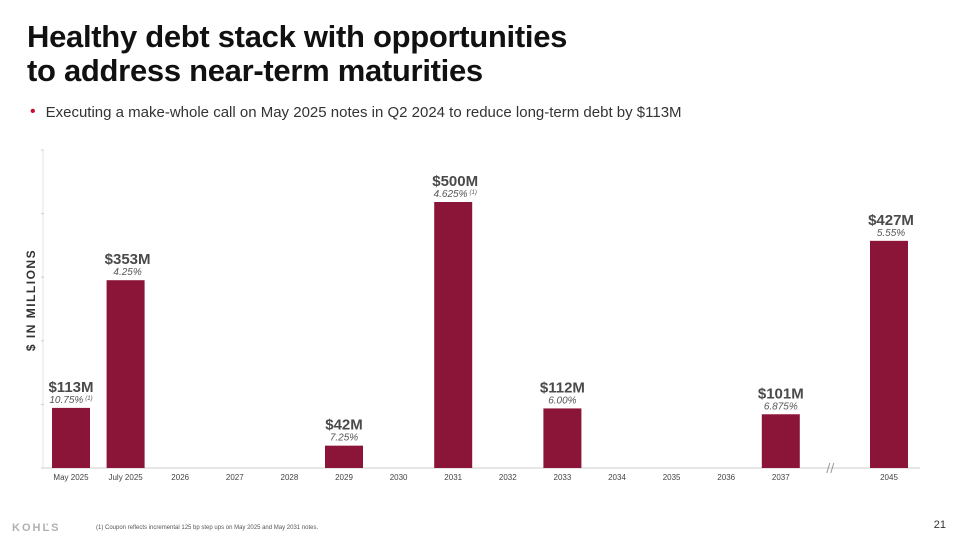  I want to click on x-tick-label: 2036, so click(726, 477).